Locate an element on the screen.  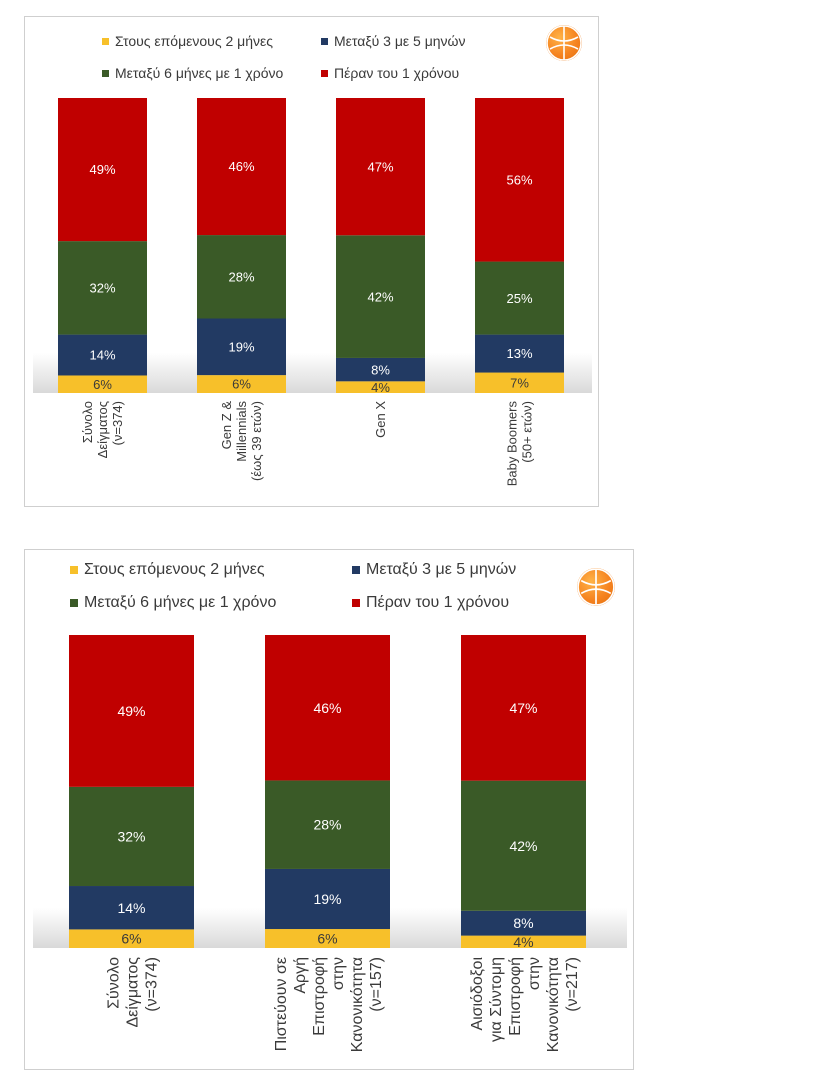
category-label-line: (ν=374) is located at coordinates (117, 423).